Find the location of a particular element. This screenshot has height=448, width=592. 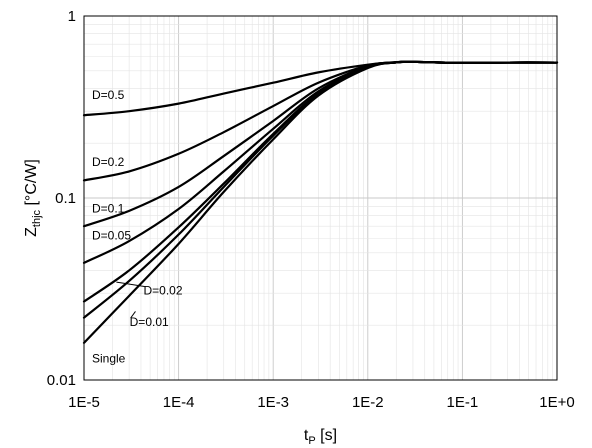

x-axis-title-unit: [s] is located at coordinates (326, 435).